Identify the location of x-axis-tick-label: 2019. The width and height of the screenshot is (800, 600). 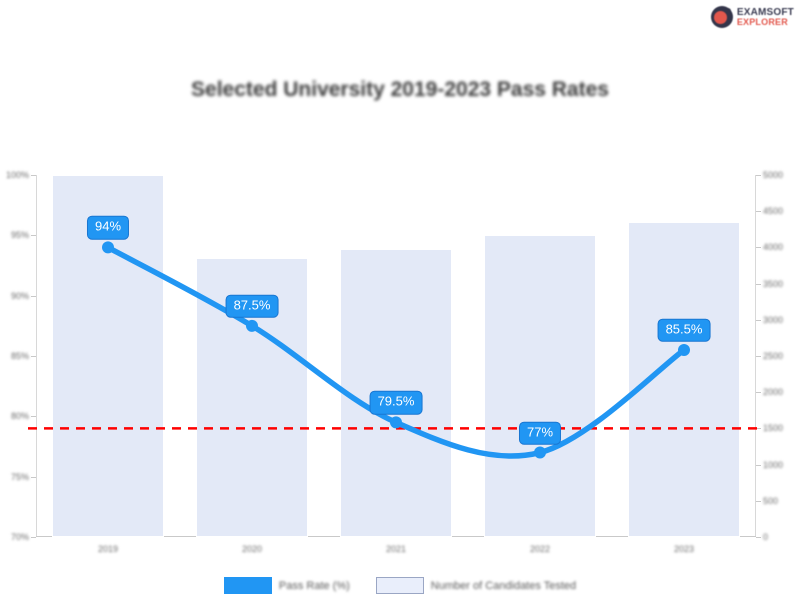
(108, 549).